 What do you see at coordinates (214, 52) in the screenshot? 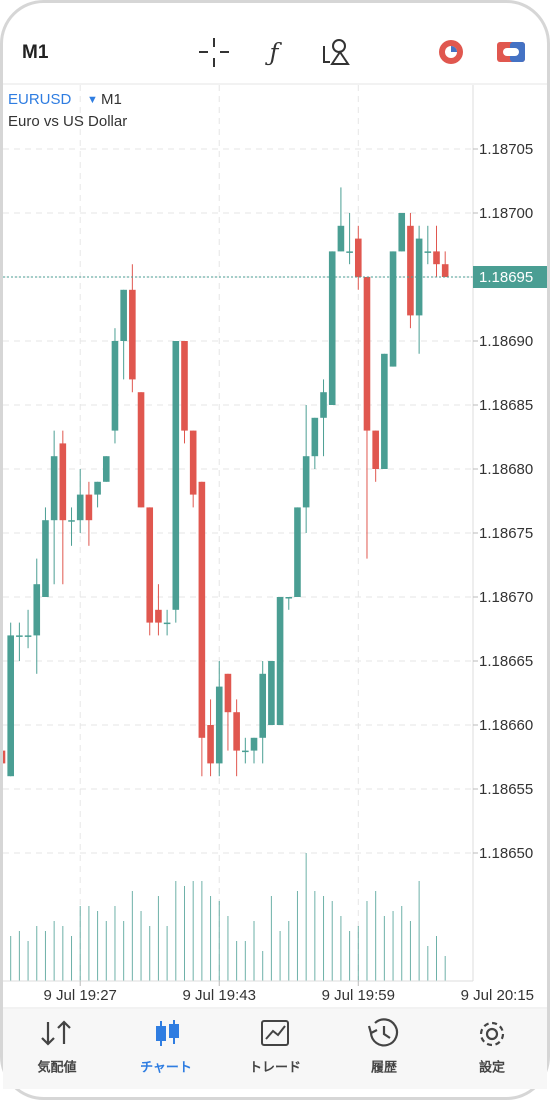
I see `crosshair-icon` at bounding box center [214, 52].